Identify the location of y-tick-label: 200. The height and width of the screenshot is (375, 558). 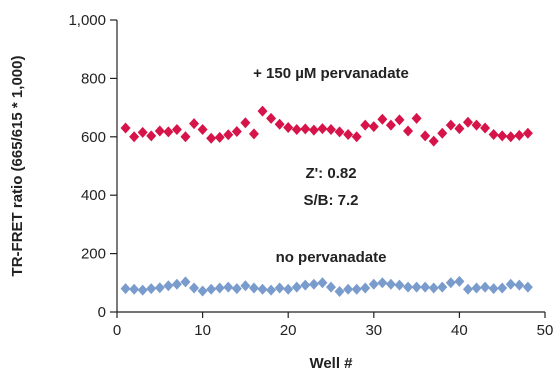
(93, 254).